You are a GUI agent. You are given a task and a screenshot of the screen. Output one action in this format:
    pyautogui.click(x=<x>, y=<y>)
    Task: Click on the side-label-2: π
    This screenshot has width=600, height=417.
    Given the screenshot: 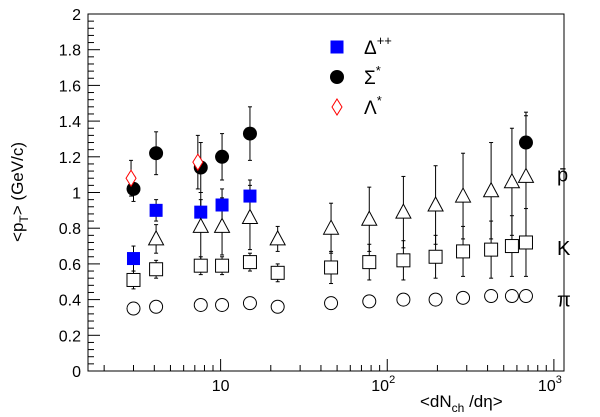 What is the action you would take?
    pyautogui.click(x=564, y=301)
    